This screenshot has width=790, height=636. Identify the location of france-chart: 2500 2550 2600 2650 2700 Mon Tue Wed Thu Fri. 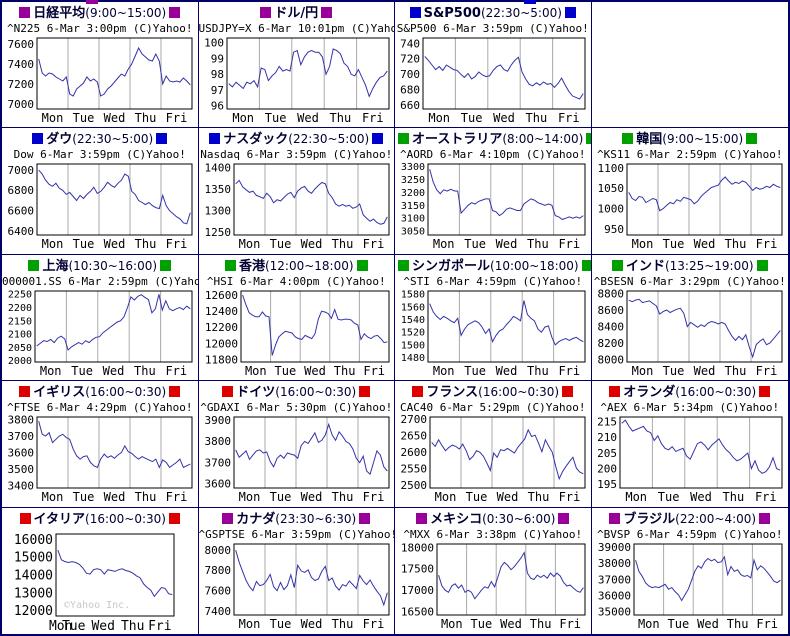
(492, 460).